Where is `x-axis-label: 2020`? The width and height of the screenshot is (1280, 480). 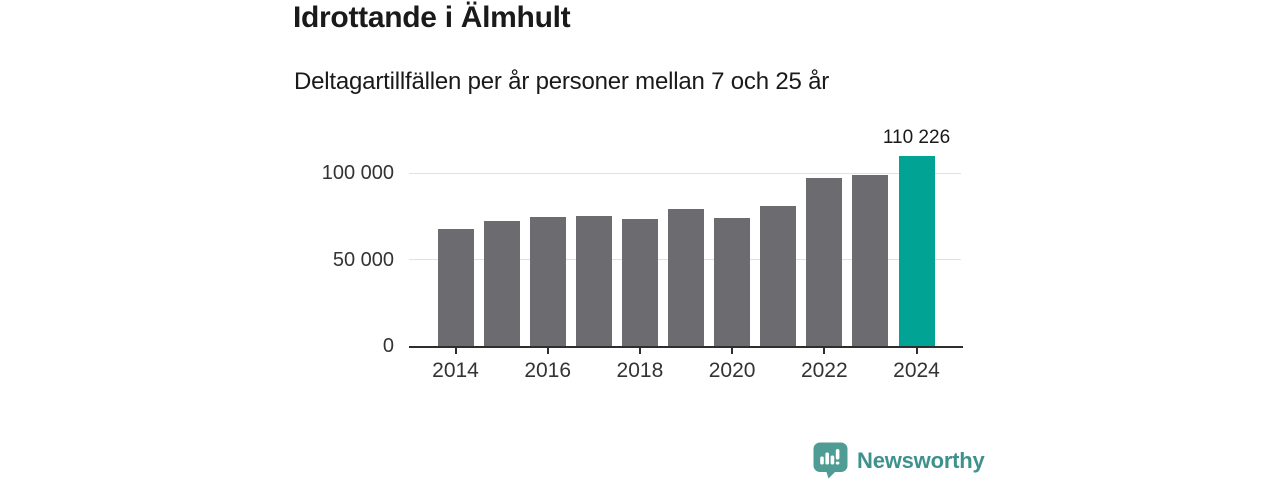 x-axis-label: 2020 is located at coordinates (732, 370).